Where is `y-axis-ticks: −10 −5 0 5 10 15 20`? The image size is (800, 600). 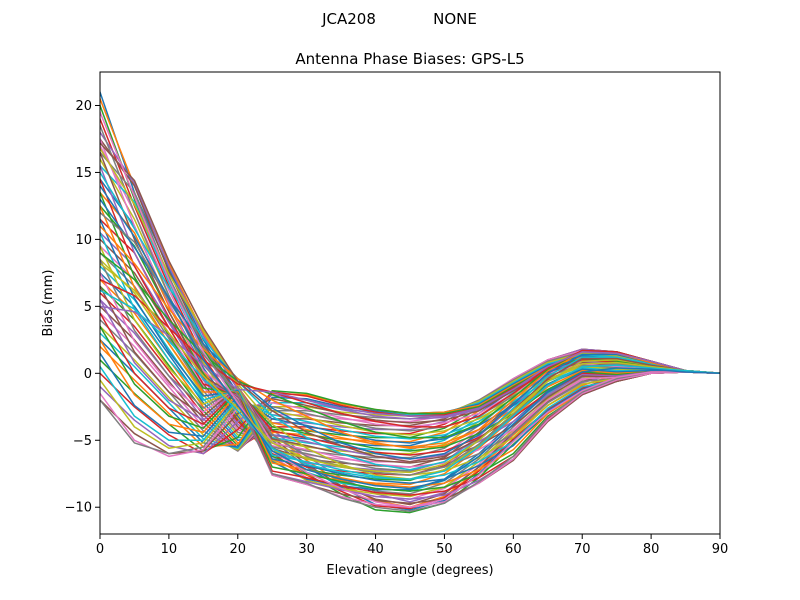
y-axis-ticks: −10 −5 0 5 10 15 20 is located at coordinates (82, 307).